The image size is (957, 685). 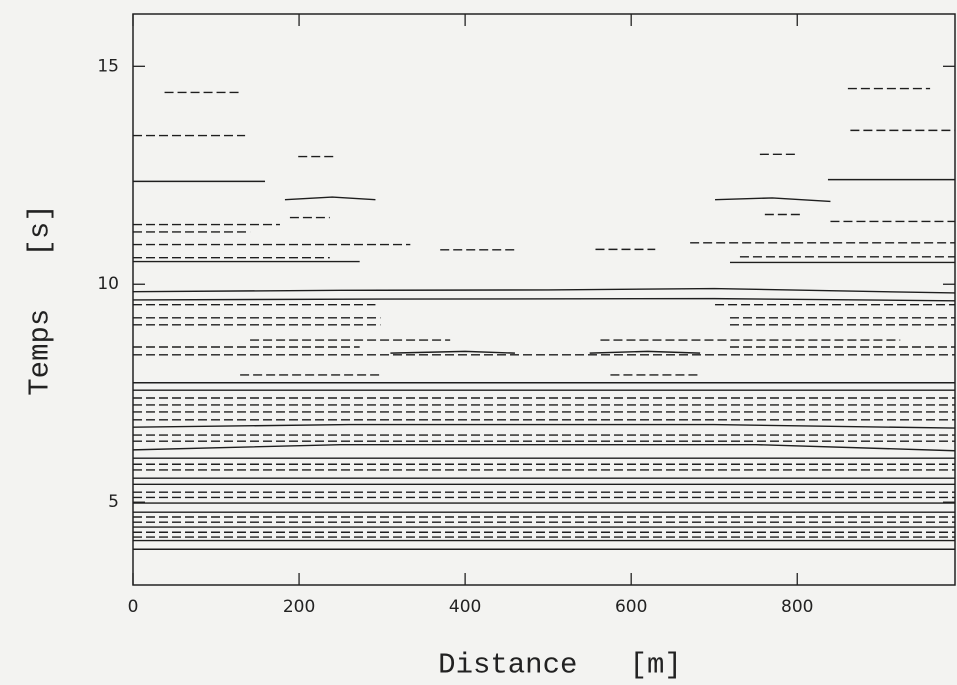 I want to click on x-tick-label: 0, so click(x=133, y=607).